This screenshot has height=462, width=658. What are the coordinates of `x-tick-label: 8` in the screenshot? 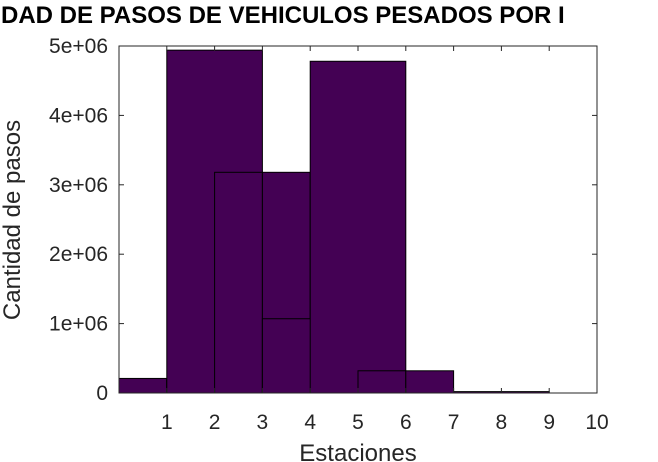 It's located at (502, 422).